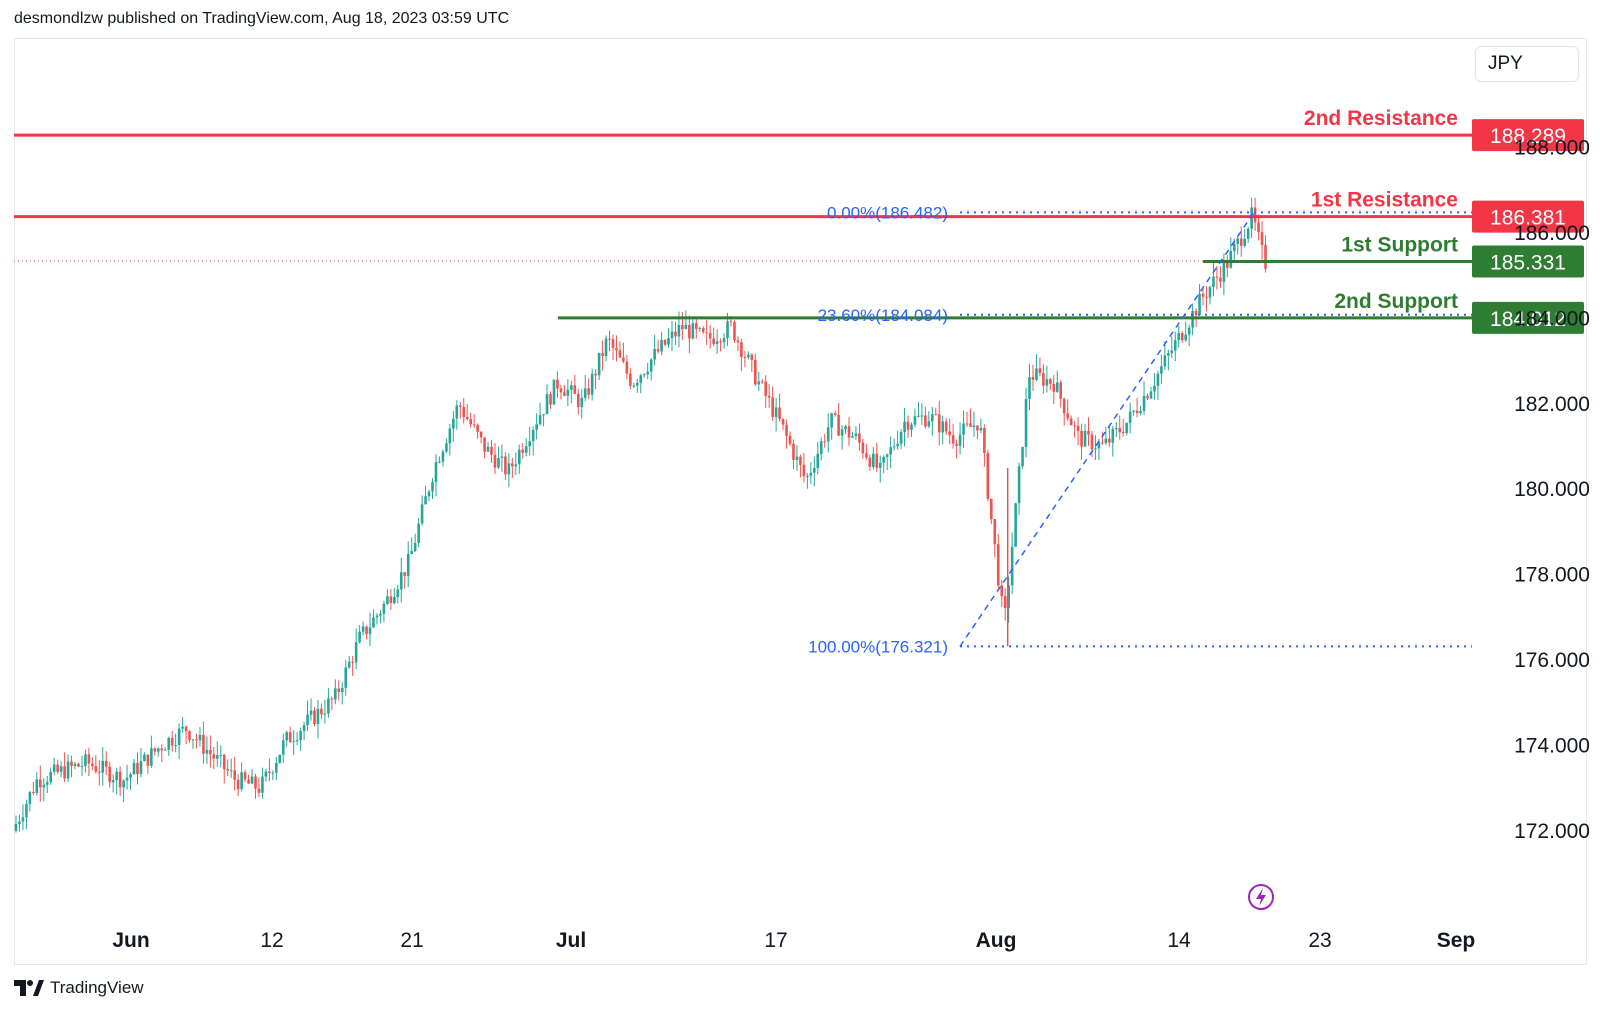 The width and height of the screenshot is (1600, 1009). Describe the element at coordinates (887, 212) in the screenshot. I see `fib-level-label: 0.00%(186.482)` at that location.